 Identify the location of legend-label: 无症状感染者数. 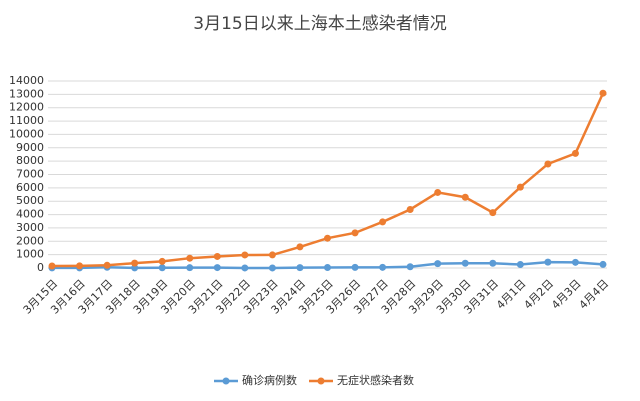
(375, 380).